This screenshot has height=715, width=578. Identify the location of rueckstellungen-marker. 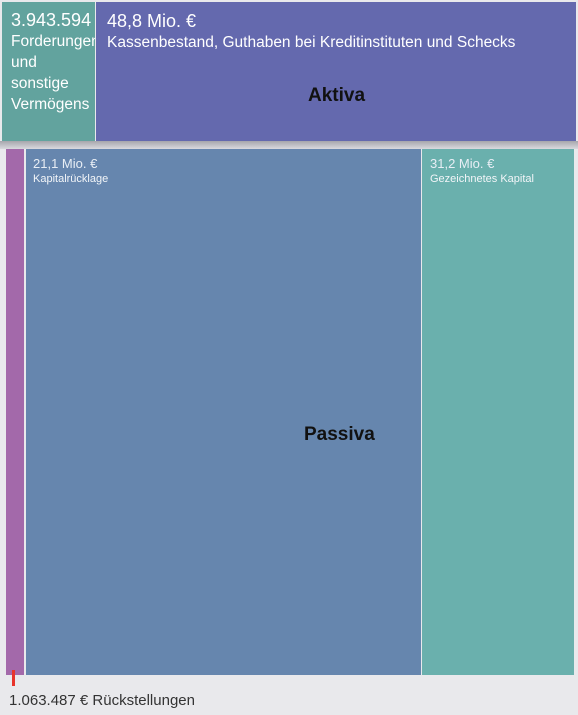
(13, 678).